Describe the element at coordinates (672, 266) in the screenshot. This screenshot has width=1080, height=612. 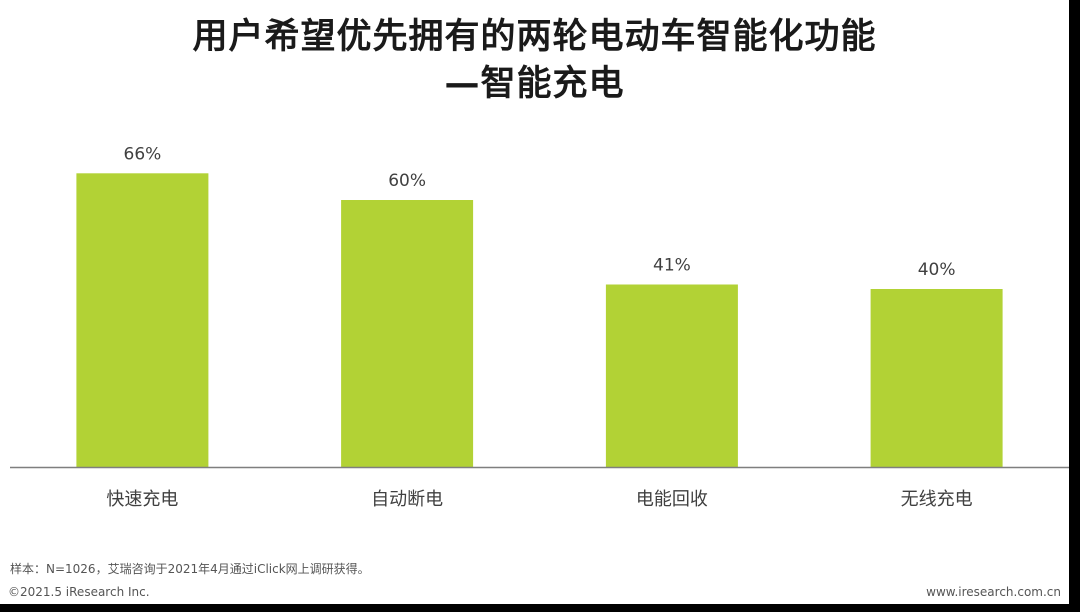
I see `value-label-3: 41%` at that location.